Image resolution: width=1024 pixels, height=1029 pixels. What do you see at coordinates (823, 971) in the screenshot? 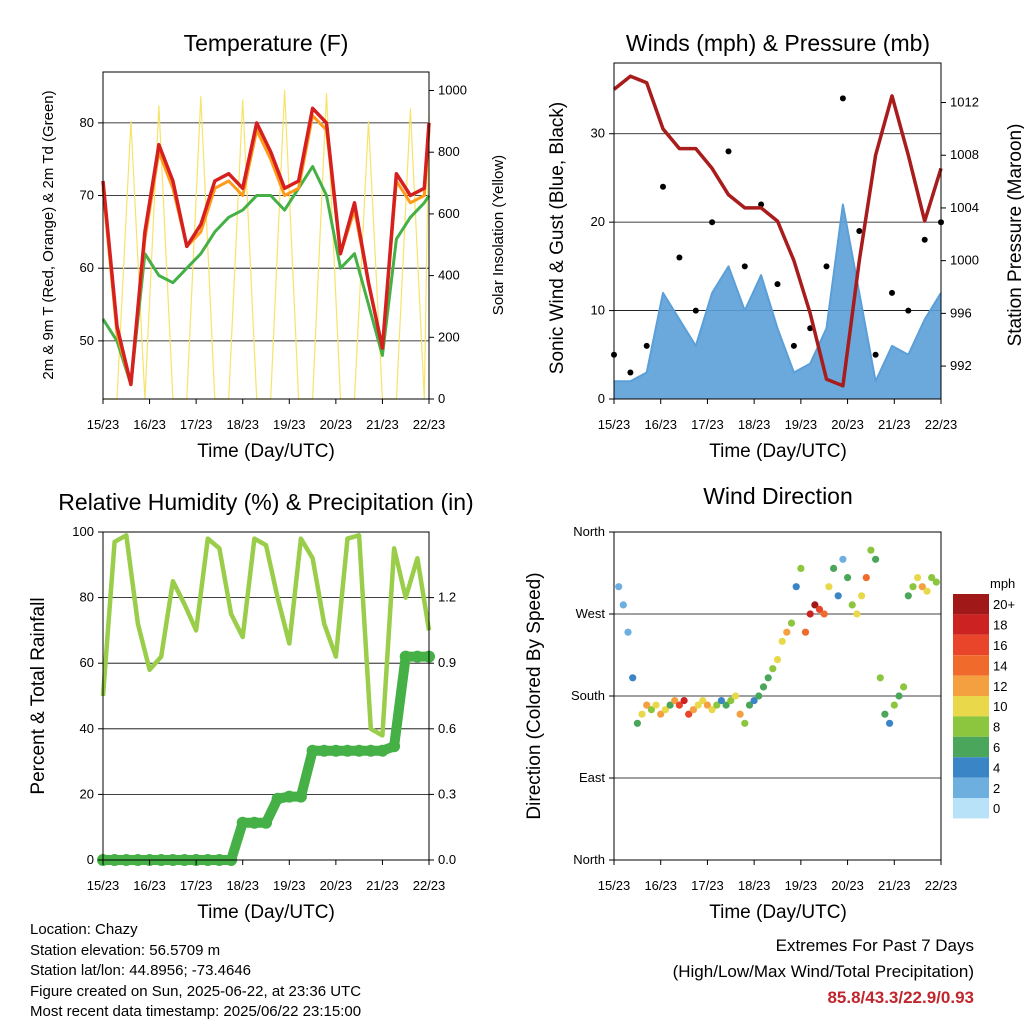
I see `extremes-legend: (High/Low/Max Wind/Total Precipitation)` at bounding box center [823, 971].